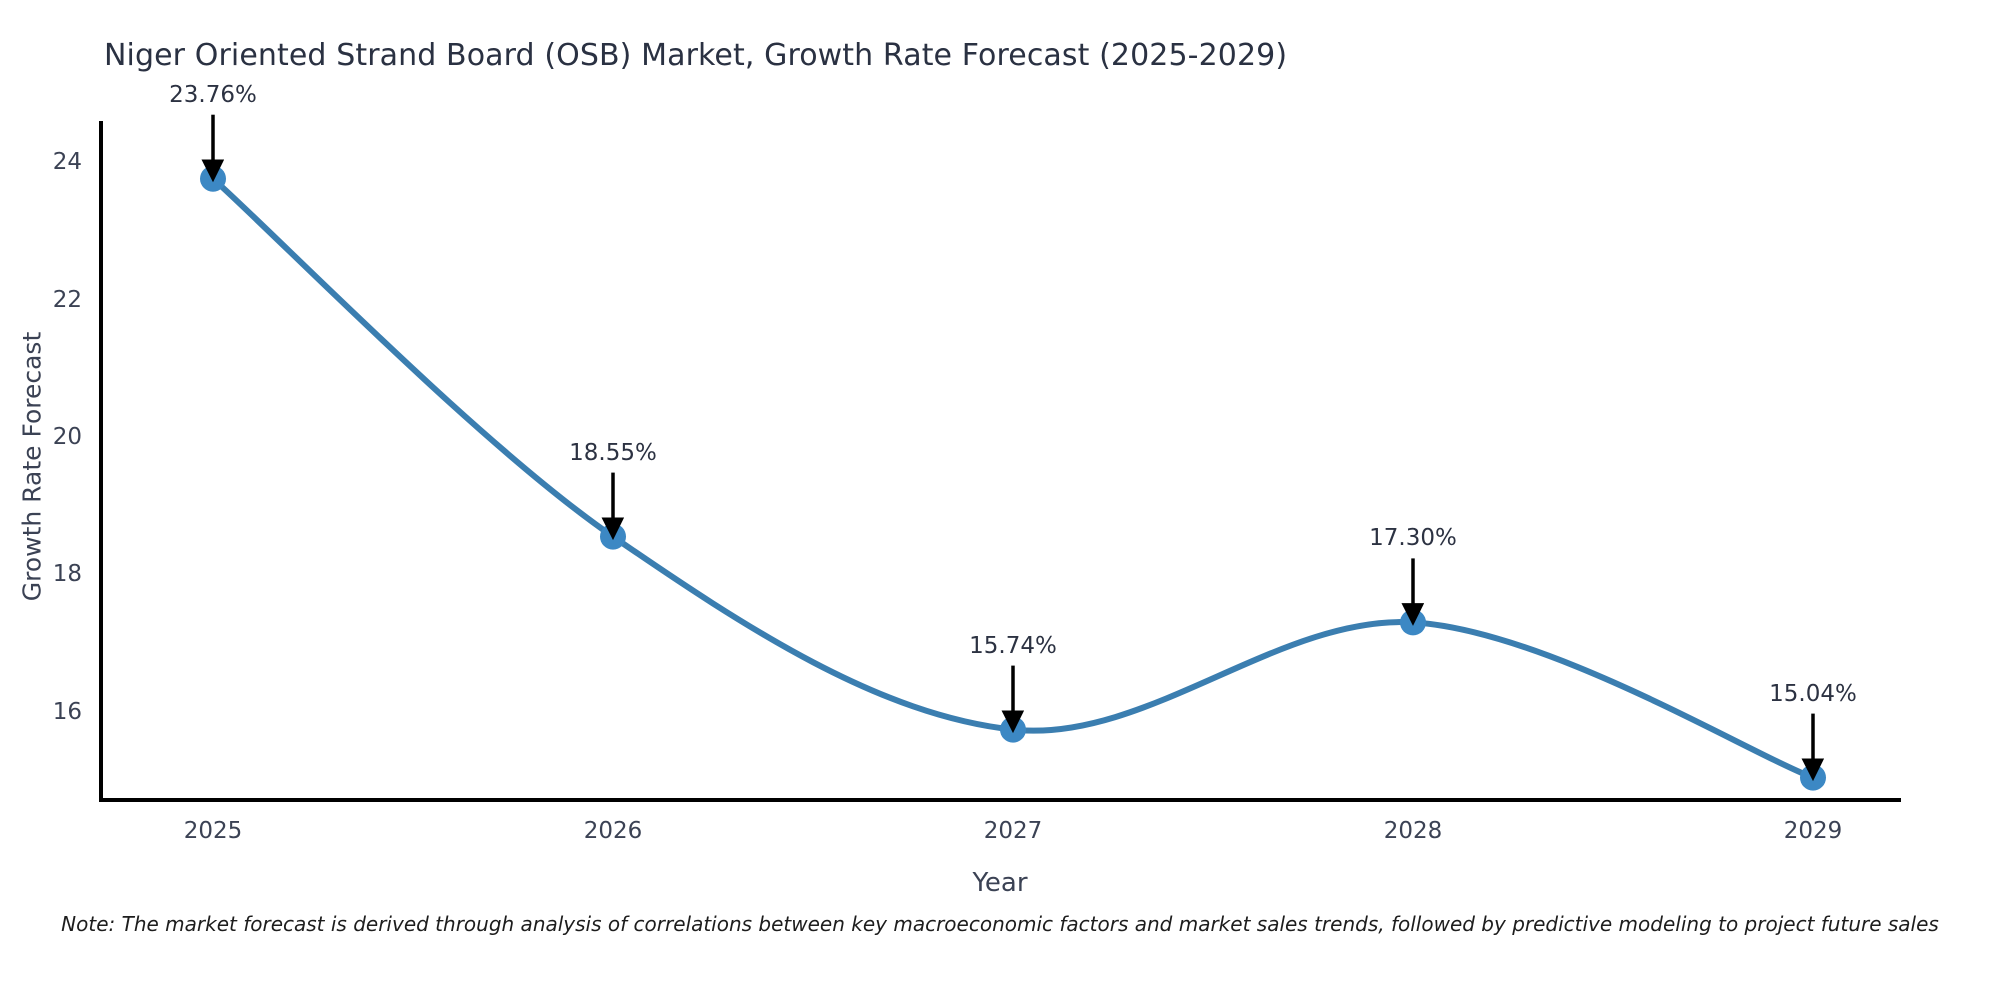 The height and width of the screenshot is (1000, 2000). I want to click on x-tick-label-2026: 2026, so click(613, 831).